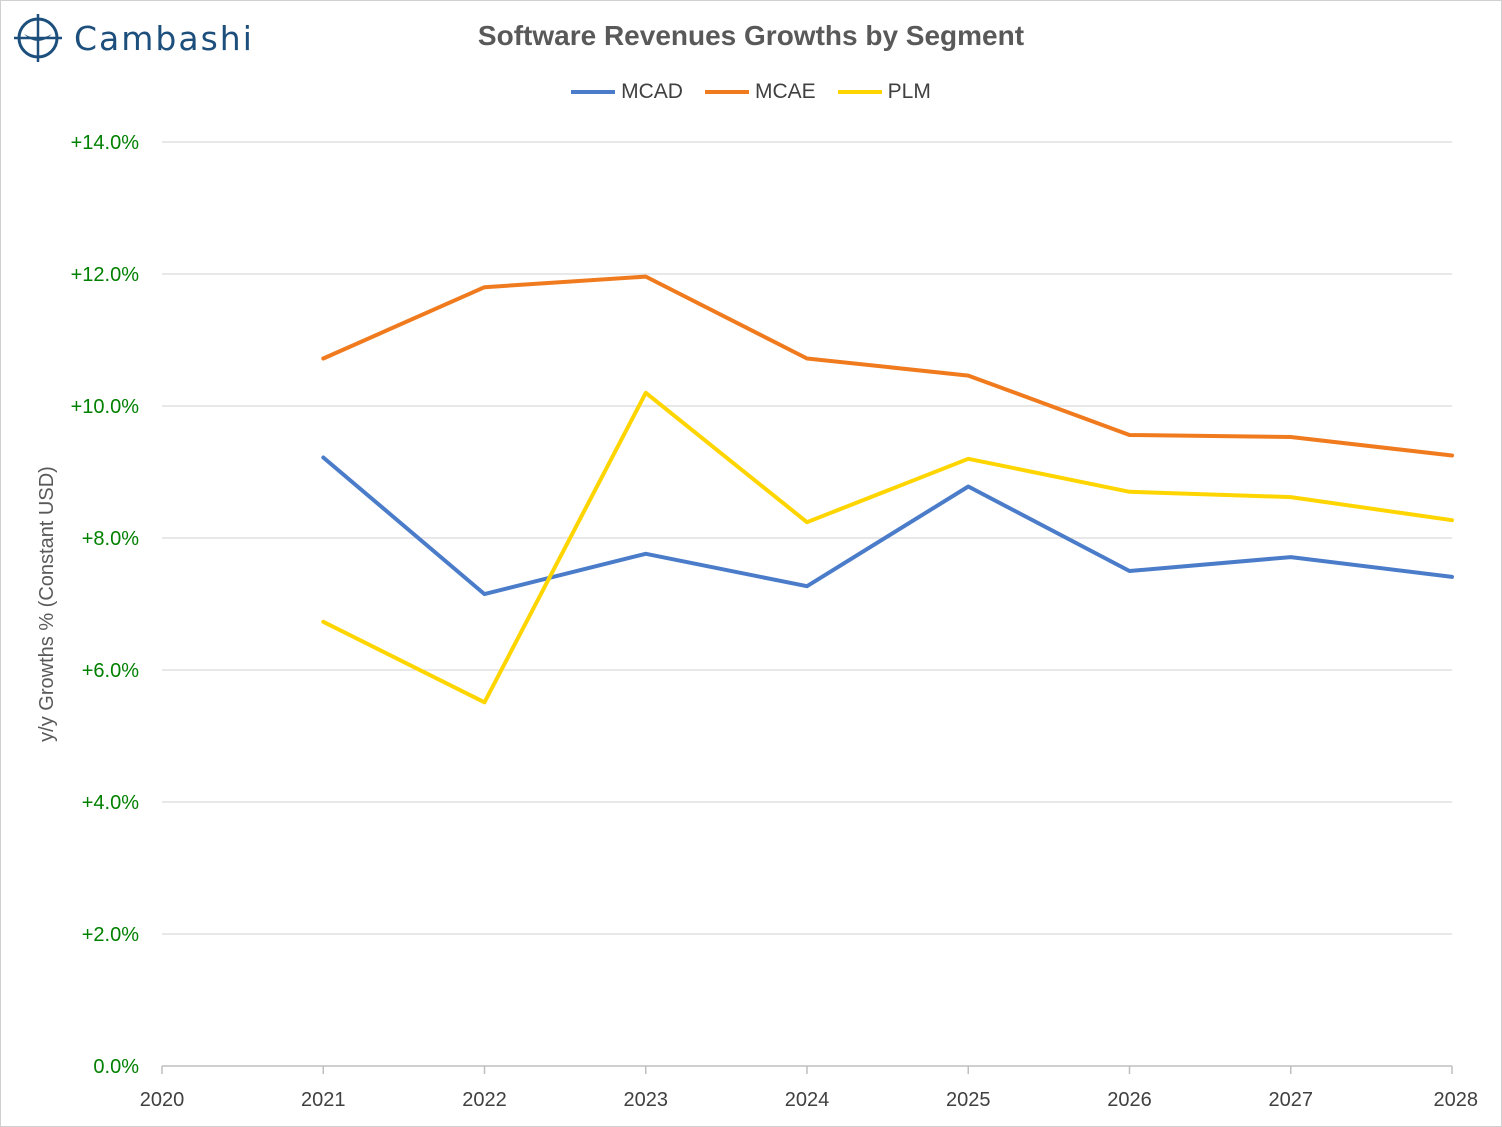  I want to click on series-line-mcae, so click(887, 366).